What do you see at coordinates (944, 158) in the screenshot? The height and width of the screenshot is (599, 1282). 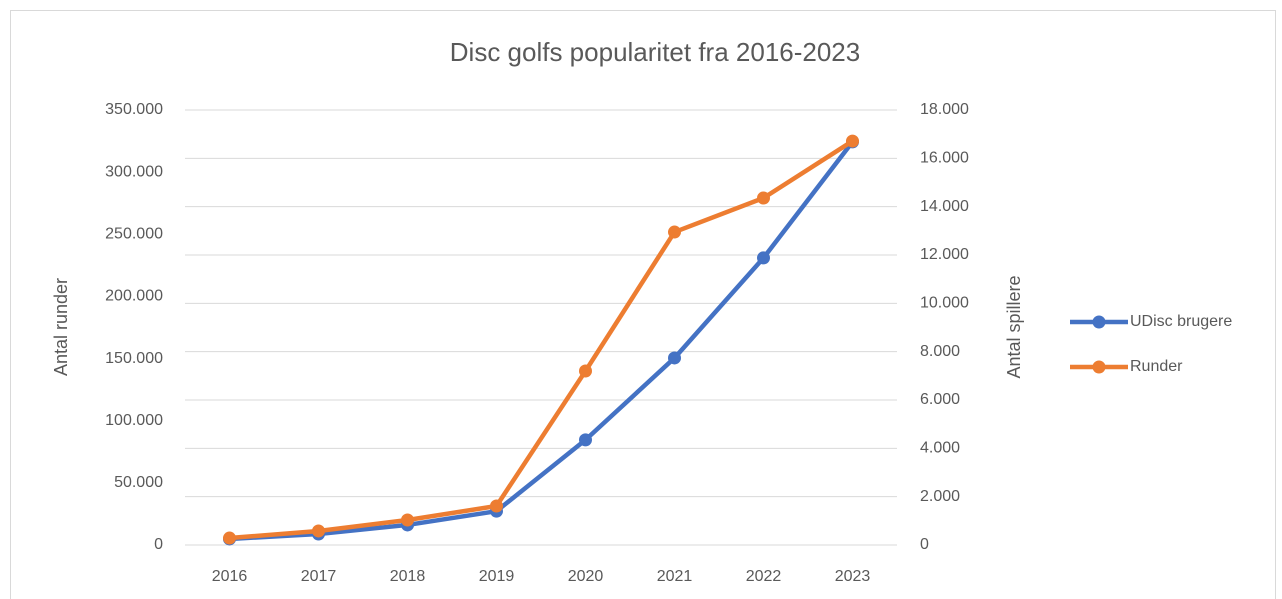 I see `y2-tick-label: 16.000` at bounding box center [944, 158].